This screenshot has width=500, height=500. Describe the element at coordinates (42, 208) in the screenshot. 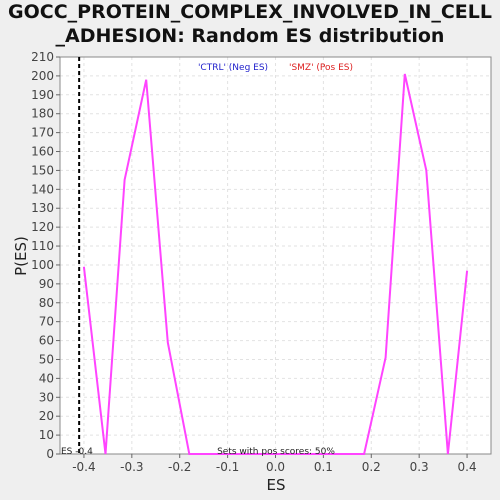

I see `y-tick-label: 130` at that location.